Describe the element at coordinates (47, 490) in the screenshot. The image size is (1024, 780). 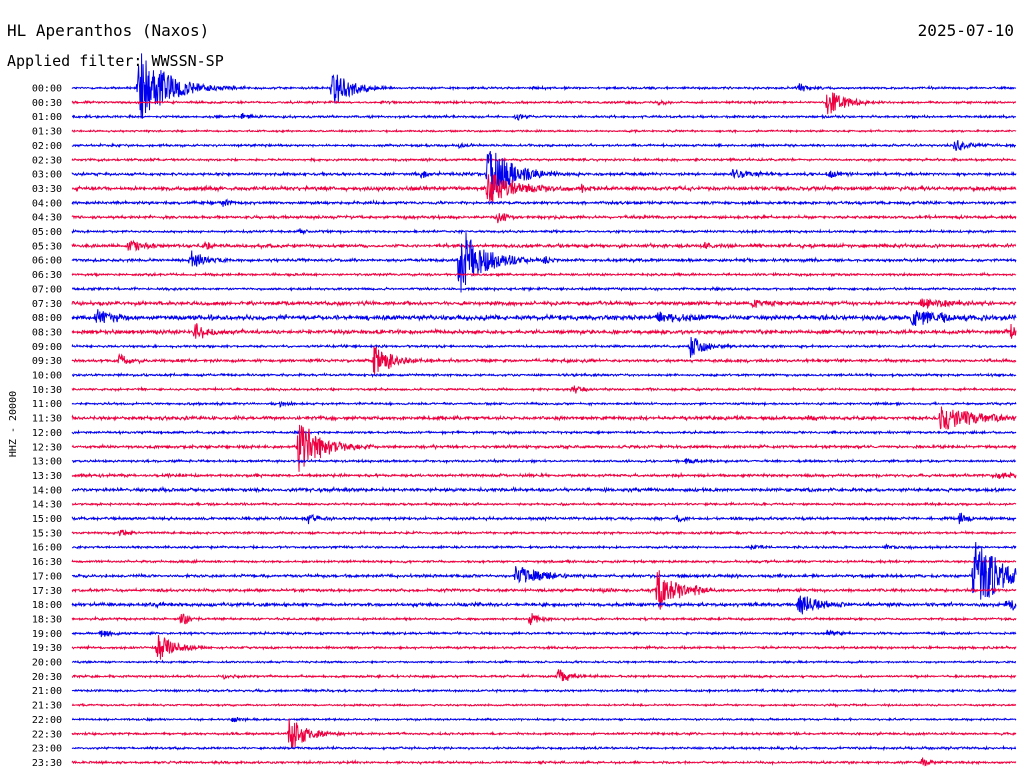
I see `row-time-label: 14:00` at that location.